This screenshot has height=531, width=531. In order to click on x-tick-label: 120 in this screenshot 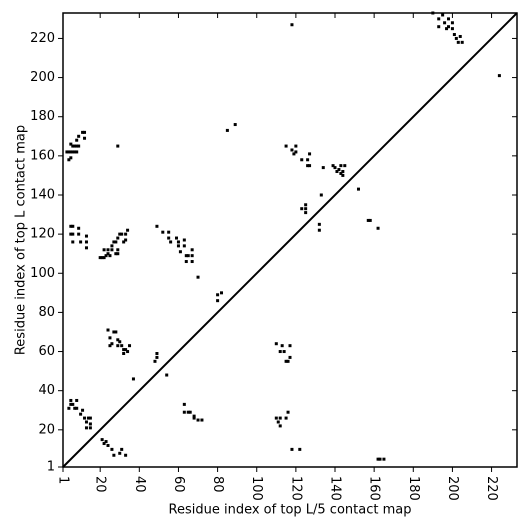, I will do `click(295, 488)`.